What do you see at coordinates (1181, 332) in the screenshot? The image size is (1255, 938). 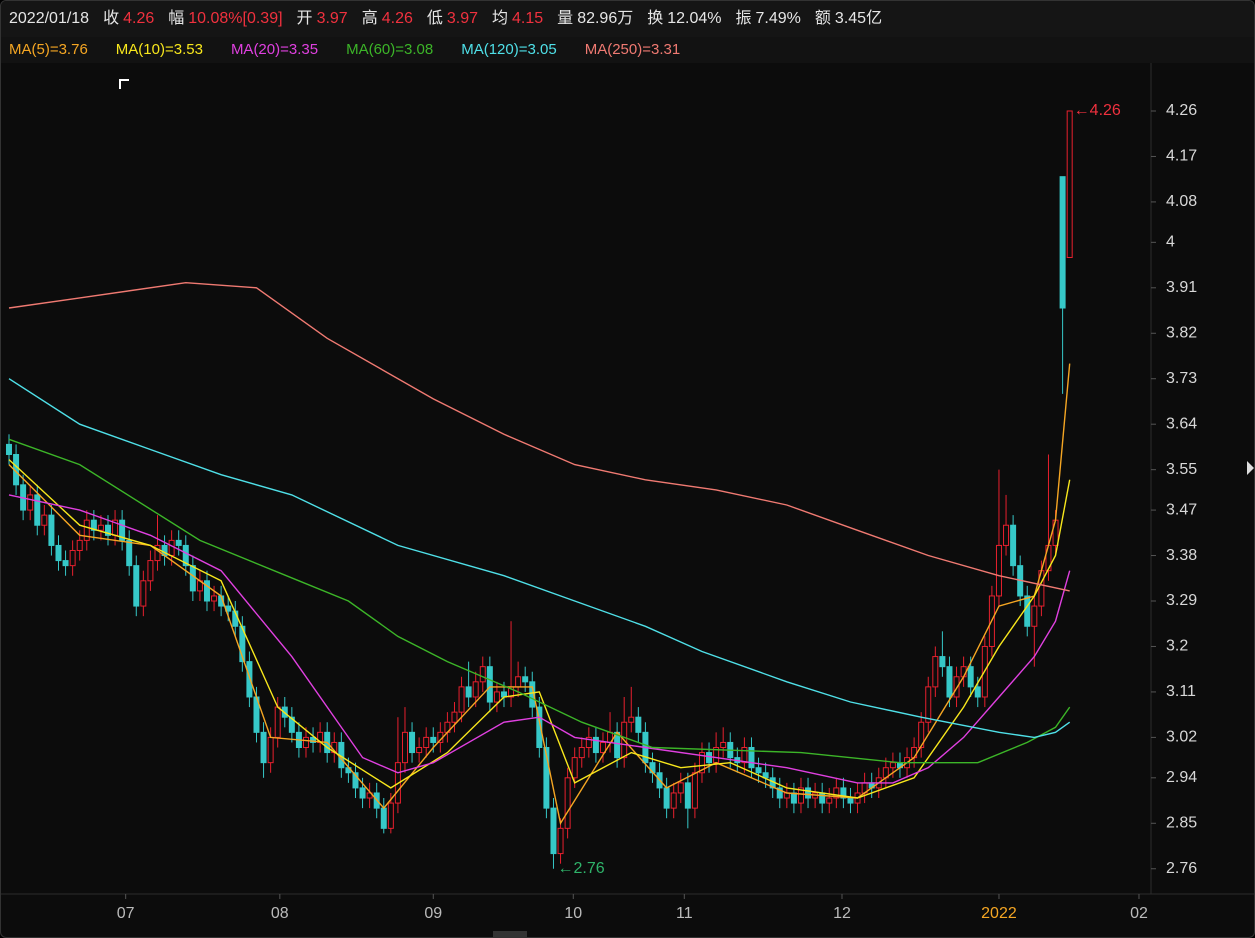 I see `y-tick-label: 3.82` at bounding box center [1181, 332].